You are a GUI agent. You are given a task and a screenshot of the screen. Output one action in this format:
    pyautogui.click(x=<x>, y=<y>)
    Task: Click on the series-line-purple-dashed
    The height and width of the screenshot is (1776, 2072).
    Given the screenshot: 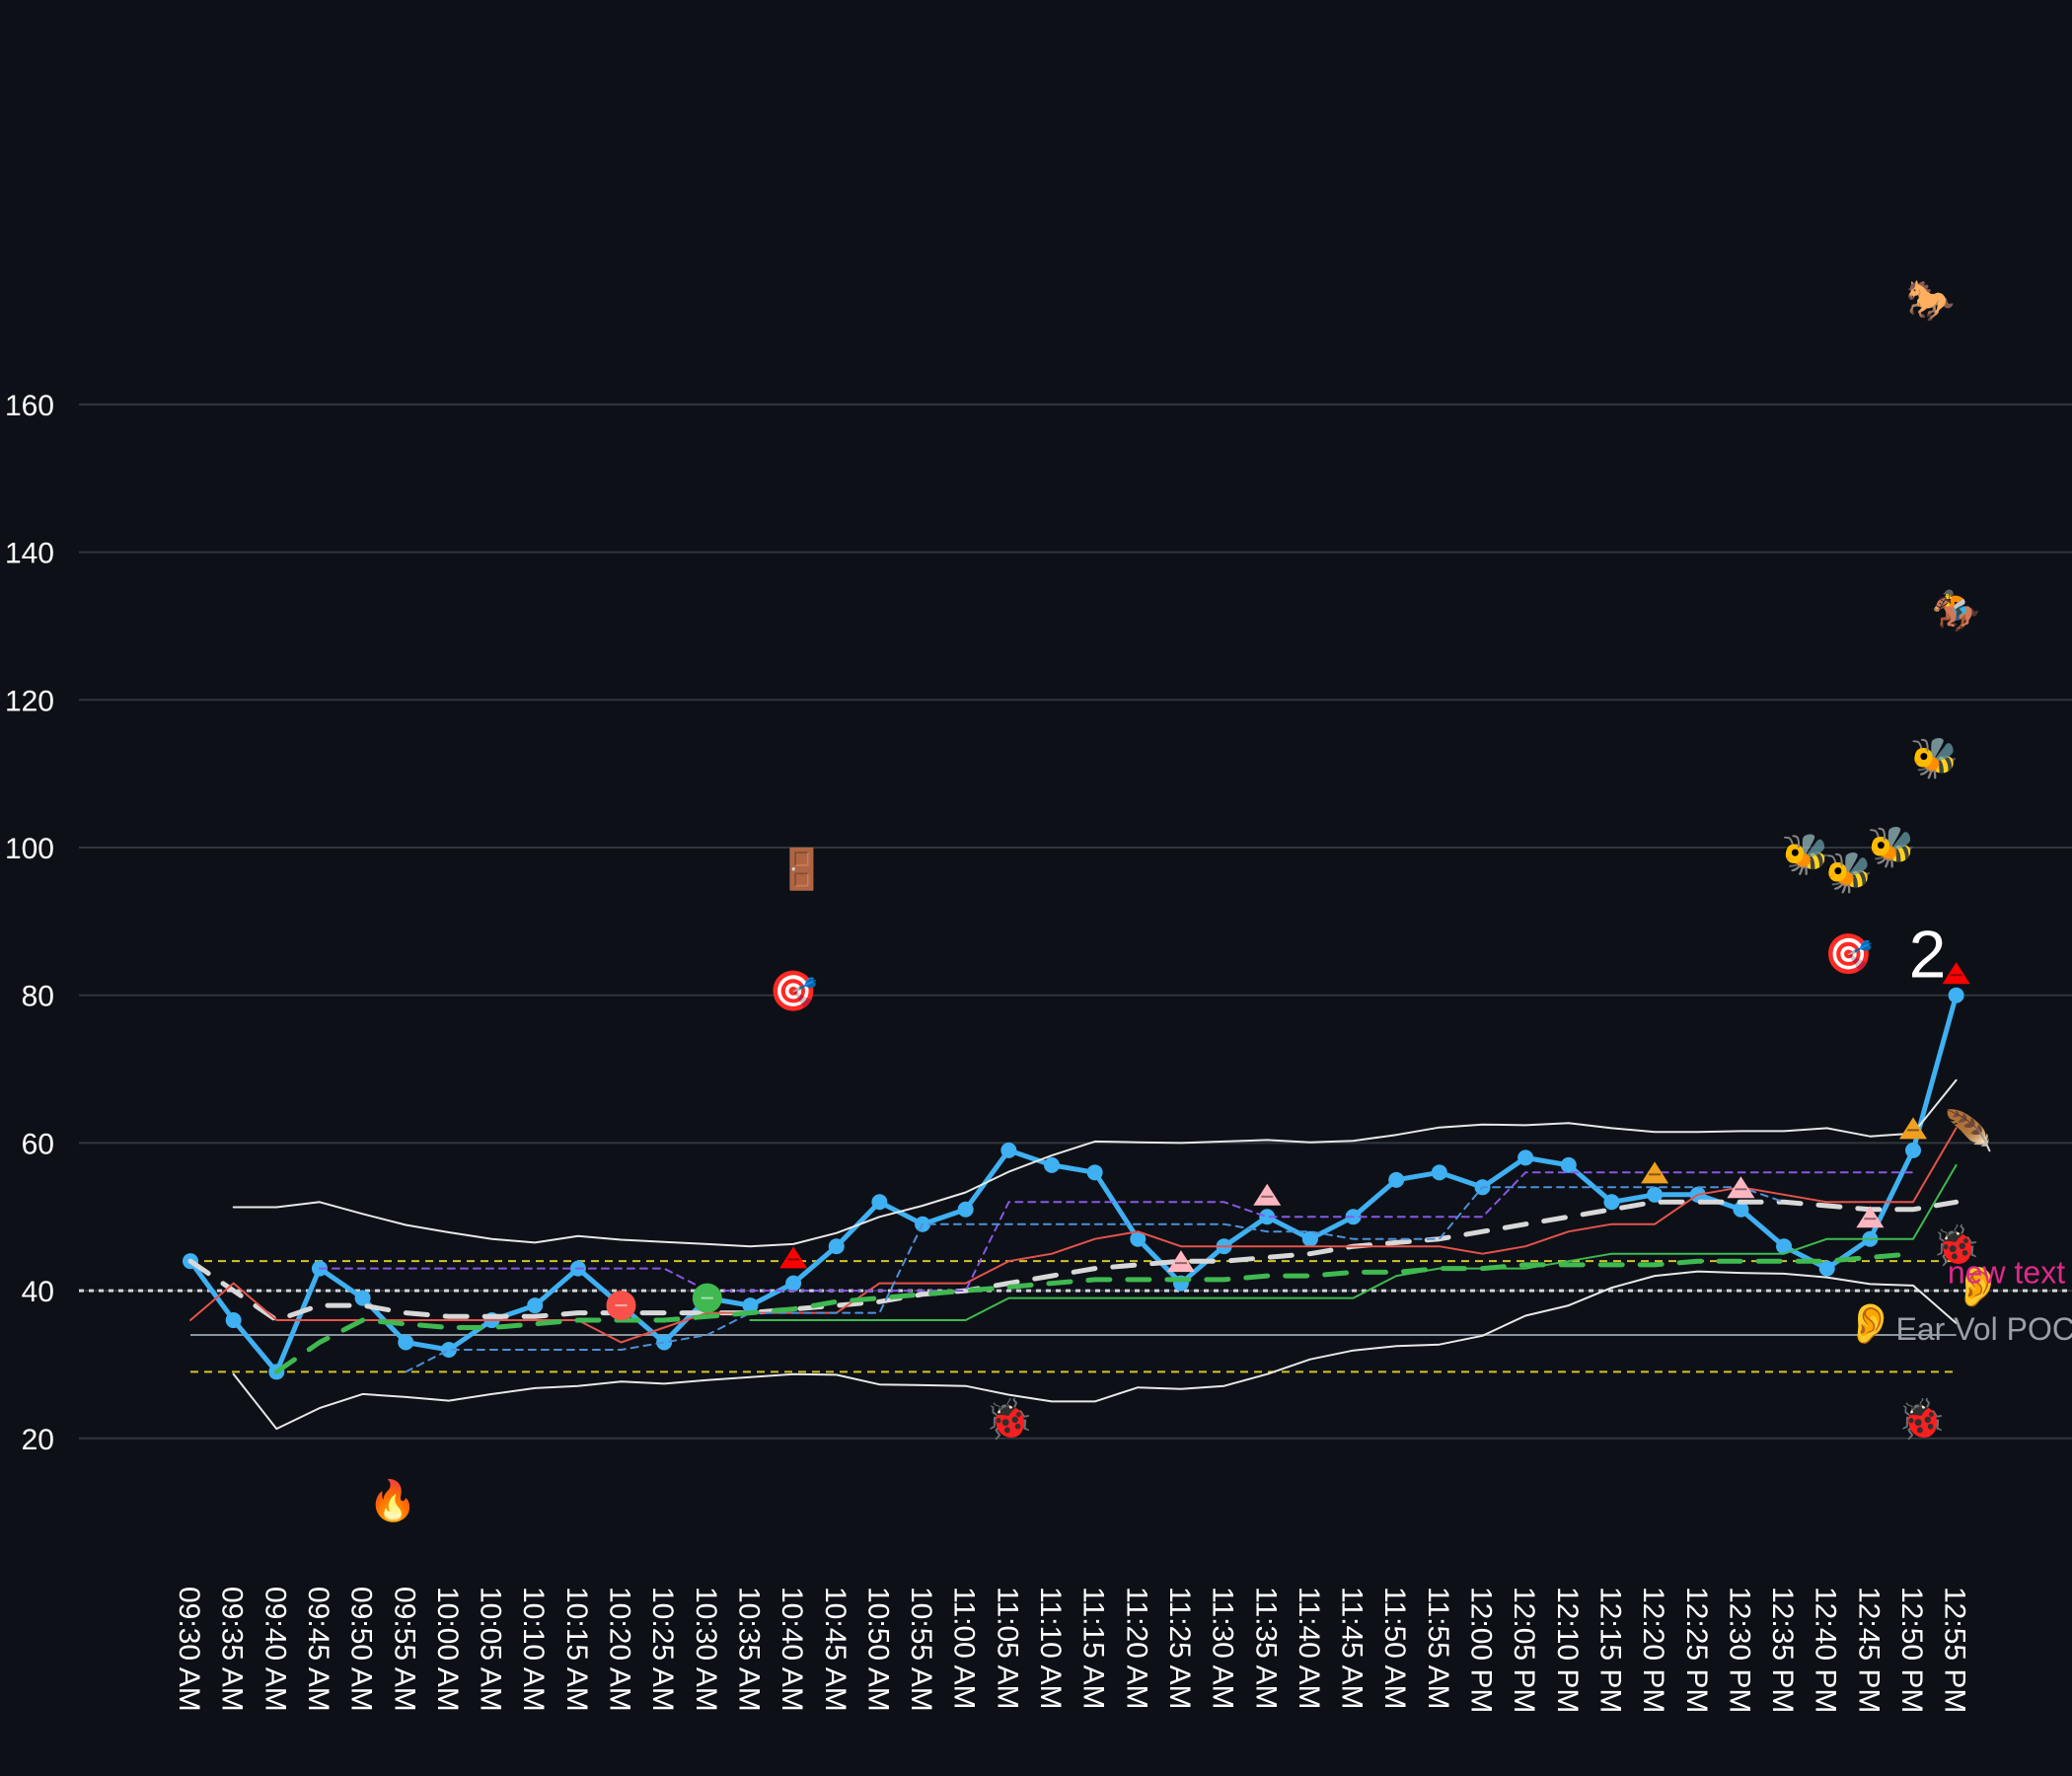 What is the action you would take?
    pyautogui.click(x=1116, y=1232)
    